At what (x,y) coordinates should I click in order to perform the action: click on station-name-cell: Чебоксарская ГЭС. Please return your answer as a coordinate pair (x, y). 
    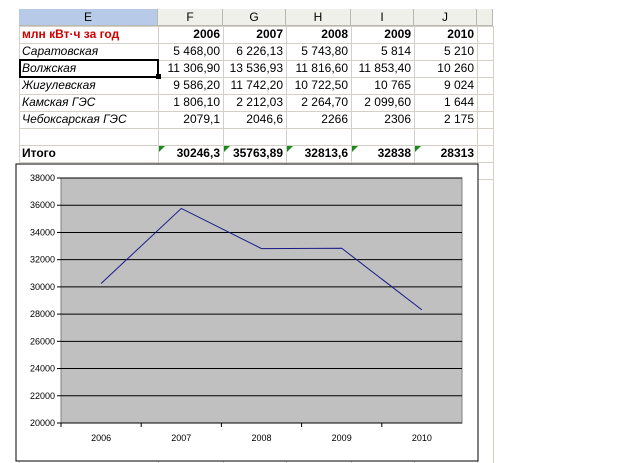
    Looking at the image, I should click on (74, 119).